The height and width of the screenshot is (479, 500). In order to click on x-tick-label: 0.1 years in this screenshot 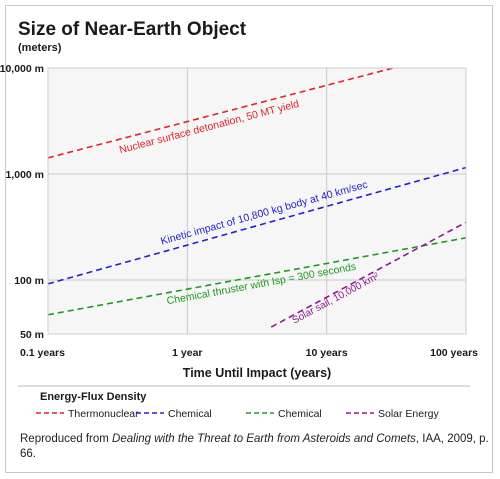, I will do `click(42, 353)`.